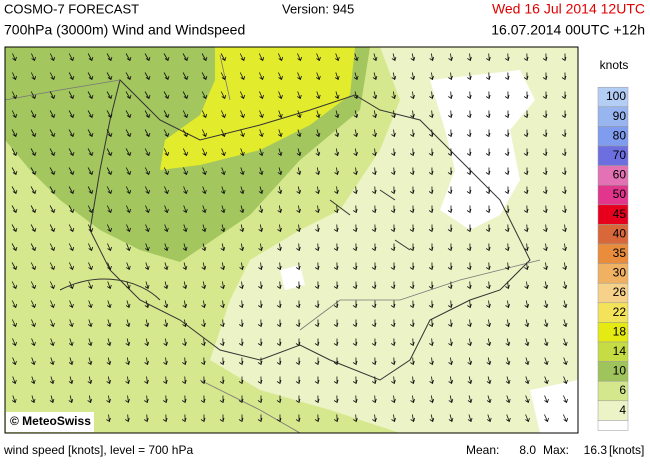 The image size is (650, 467). Describe the element at coordinates (620, 253) in the screenshot. I see `legend-label: 35` at that location.